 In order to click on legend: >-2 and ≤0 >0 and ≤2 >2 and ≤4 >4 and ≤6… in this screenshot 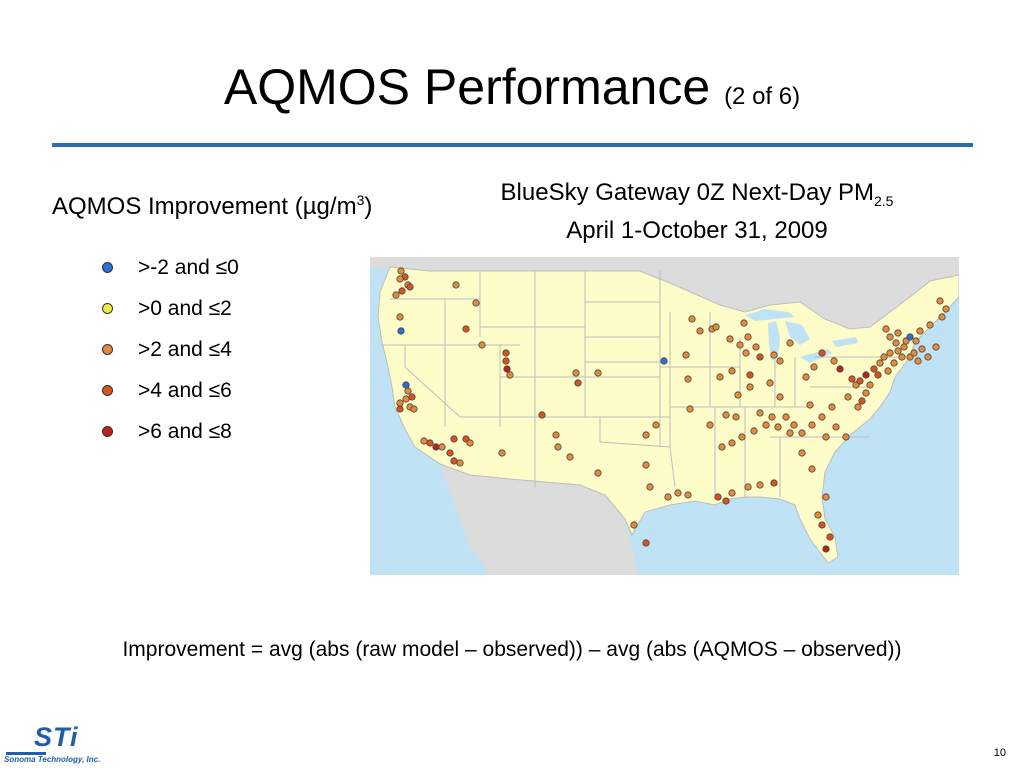, I will do `click(230, 358)`.